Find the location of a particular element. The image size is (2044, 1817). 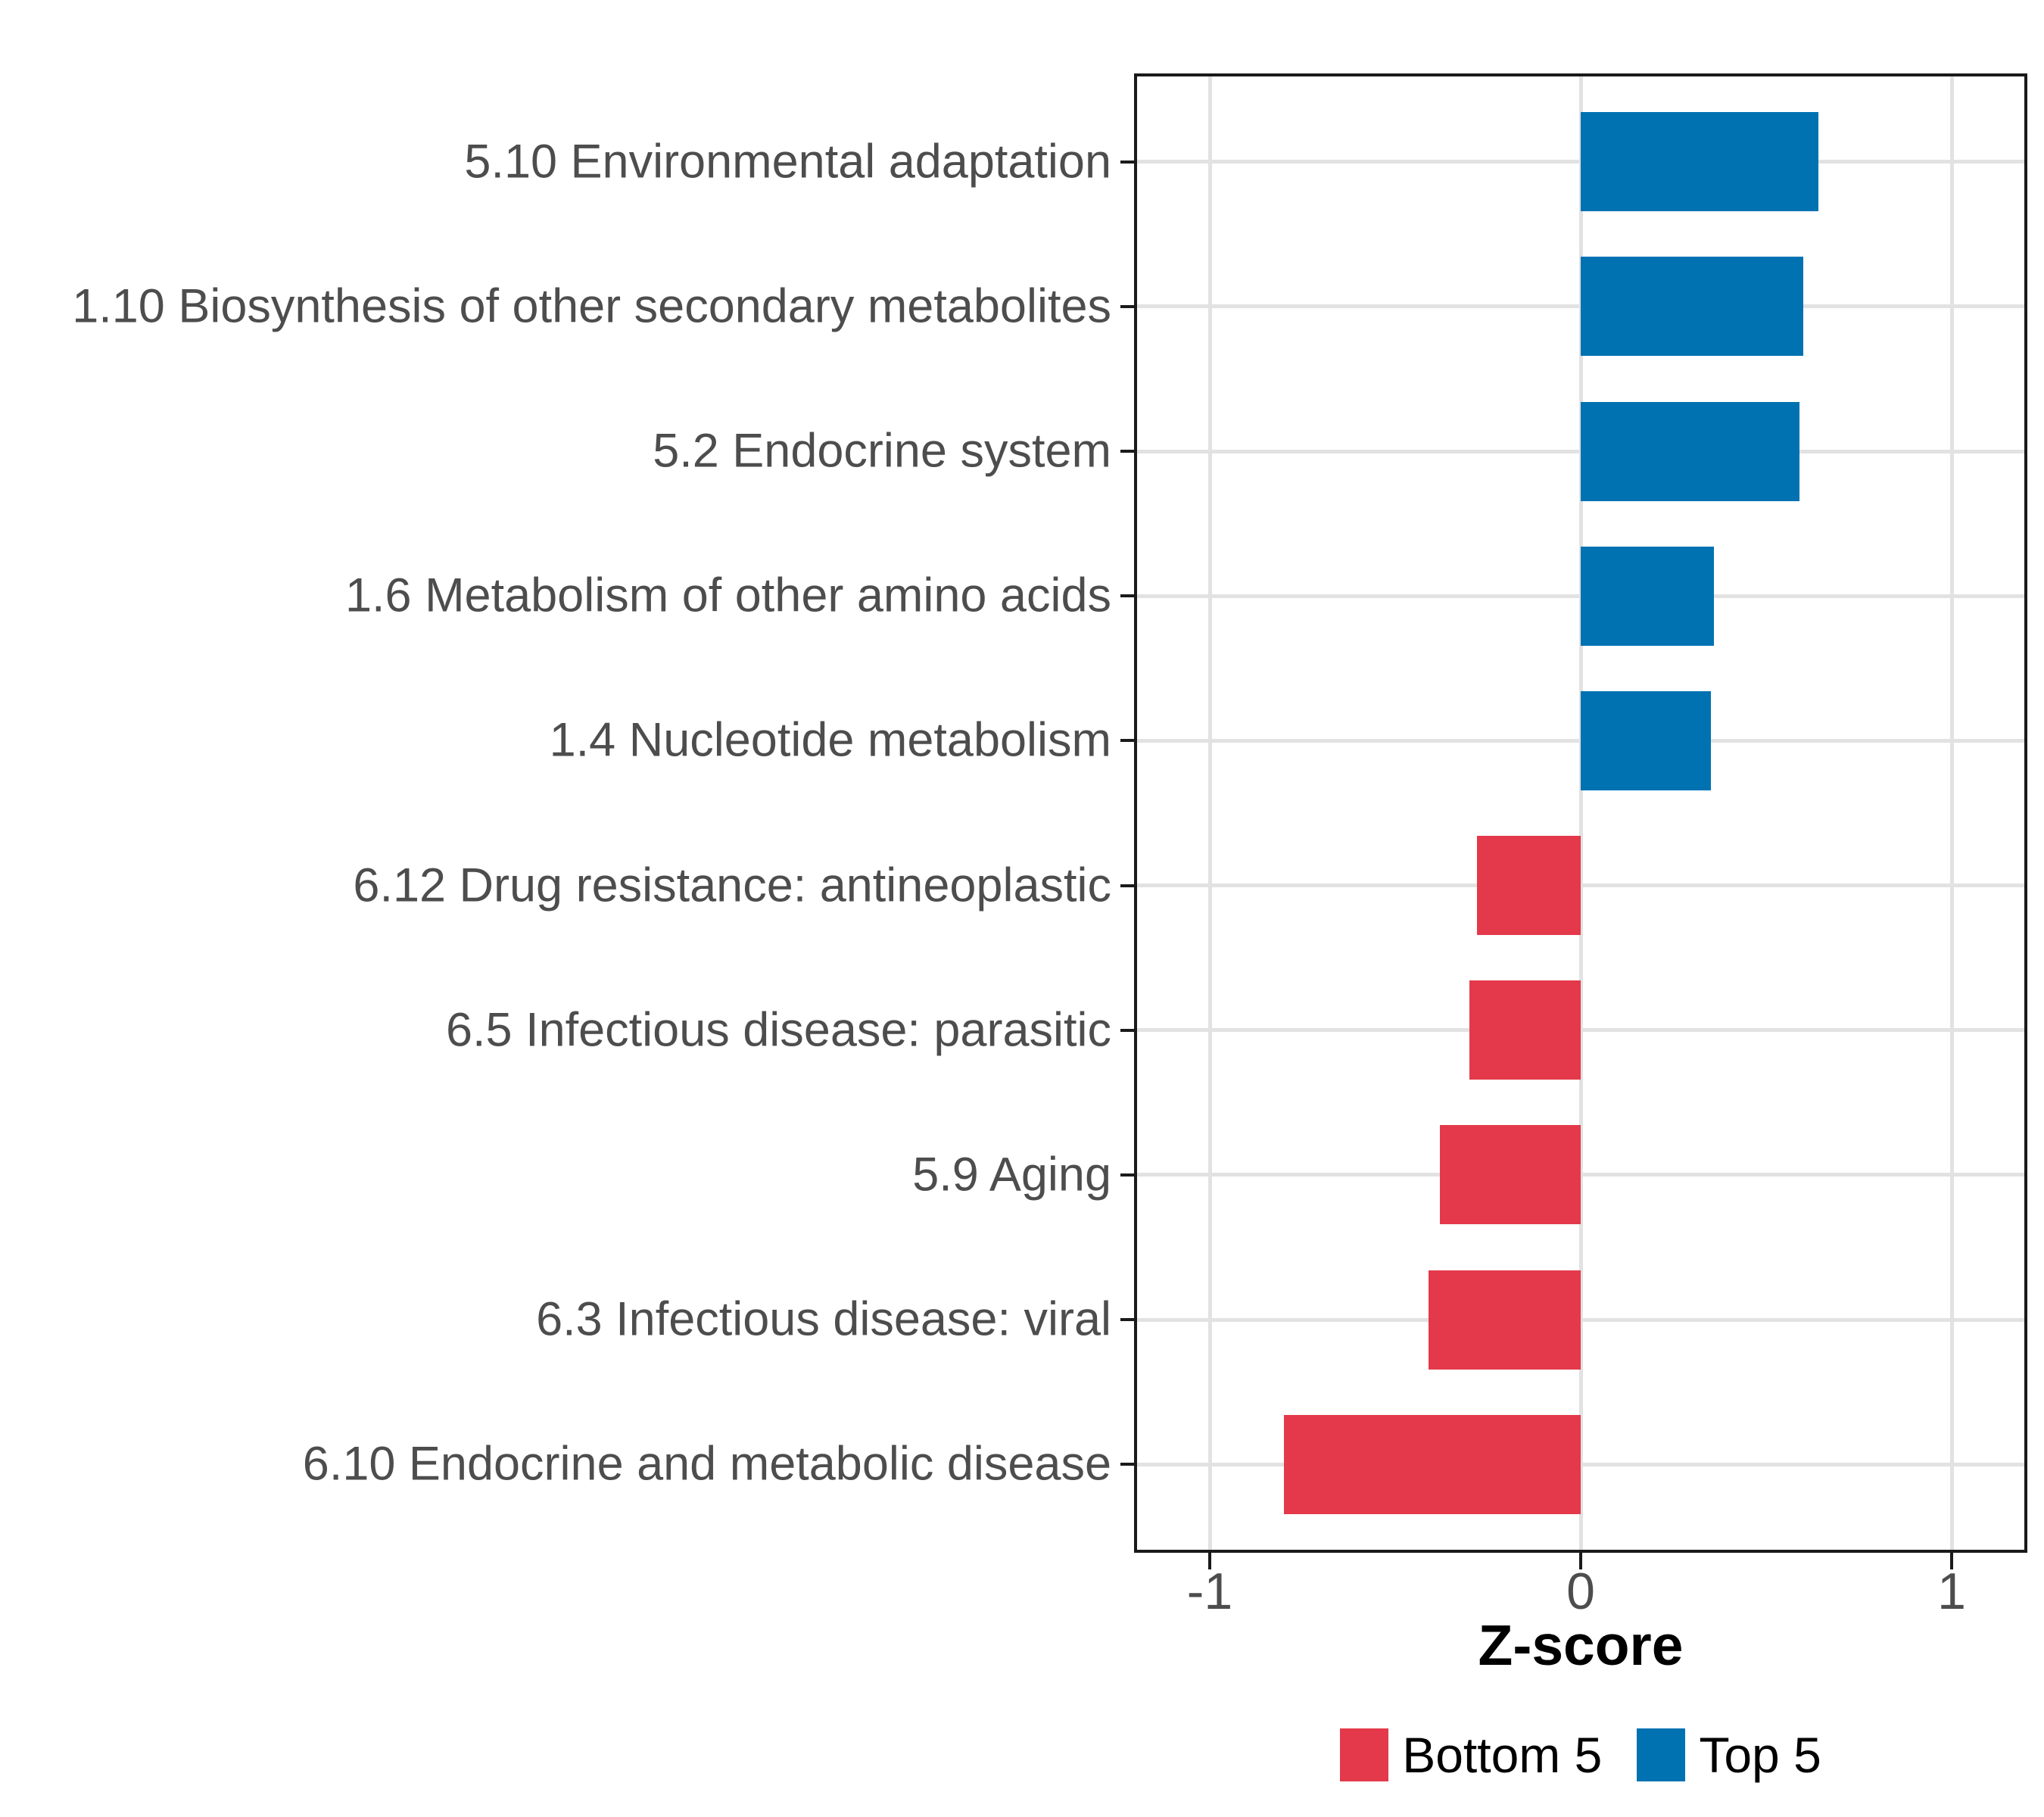

x-axis-tick-label: -1 is located at coordinates (1209, 1592).